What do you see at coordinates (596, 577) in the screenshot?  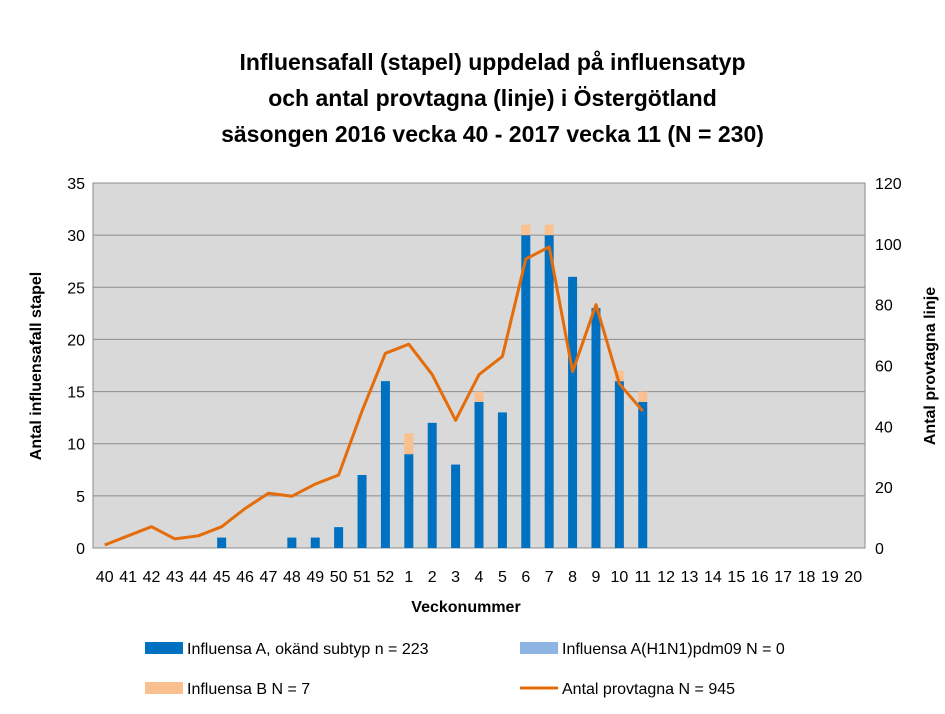 I see `x-tick: 9` at bounding box center [596, 577].